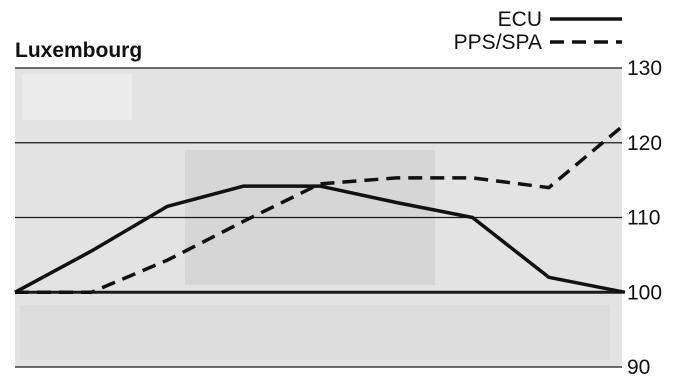 The image size is (691, 379). I want to click on y-tick-label-90: 90, so click(638, 367).